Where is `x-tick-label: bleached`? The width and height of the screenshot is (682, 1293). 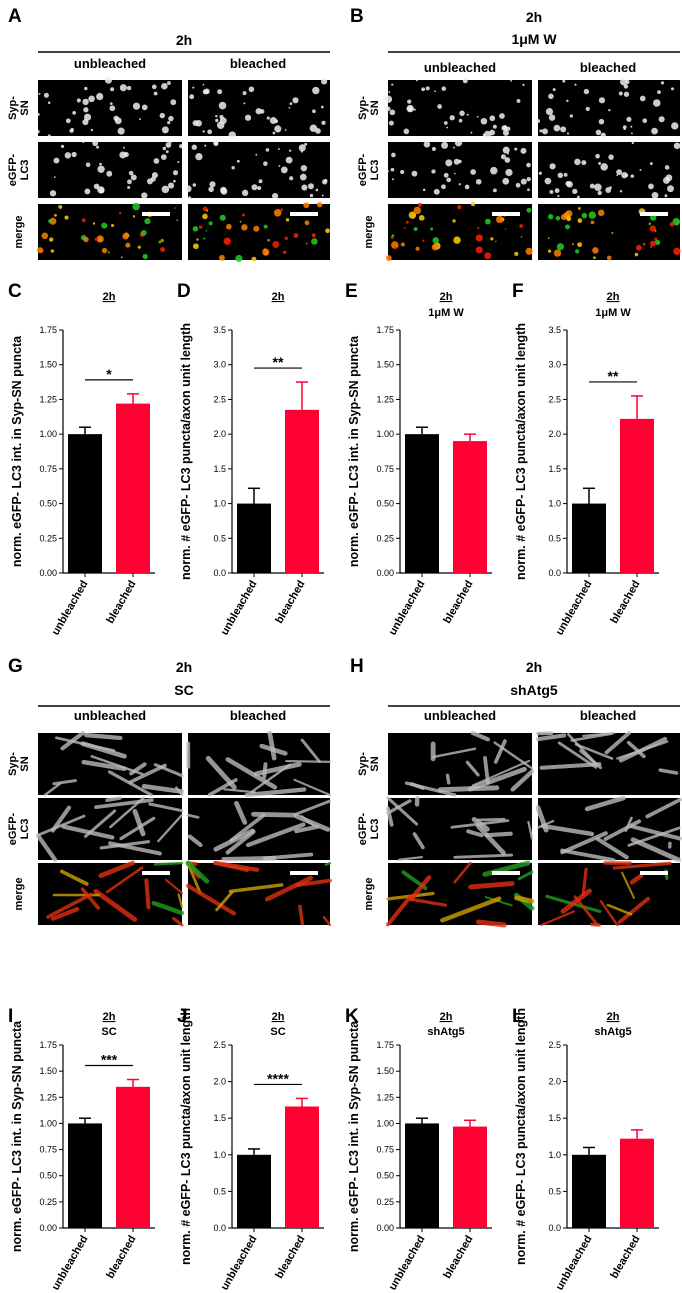
x-tick-label: bleached is located at coordinates (290, 1257).